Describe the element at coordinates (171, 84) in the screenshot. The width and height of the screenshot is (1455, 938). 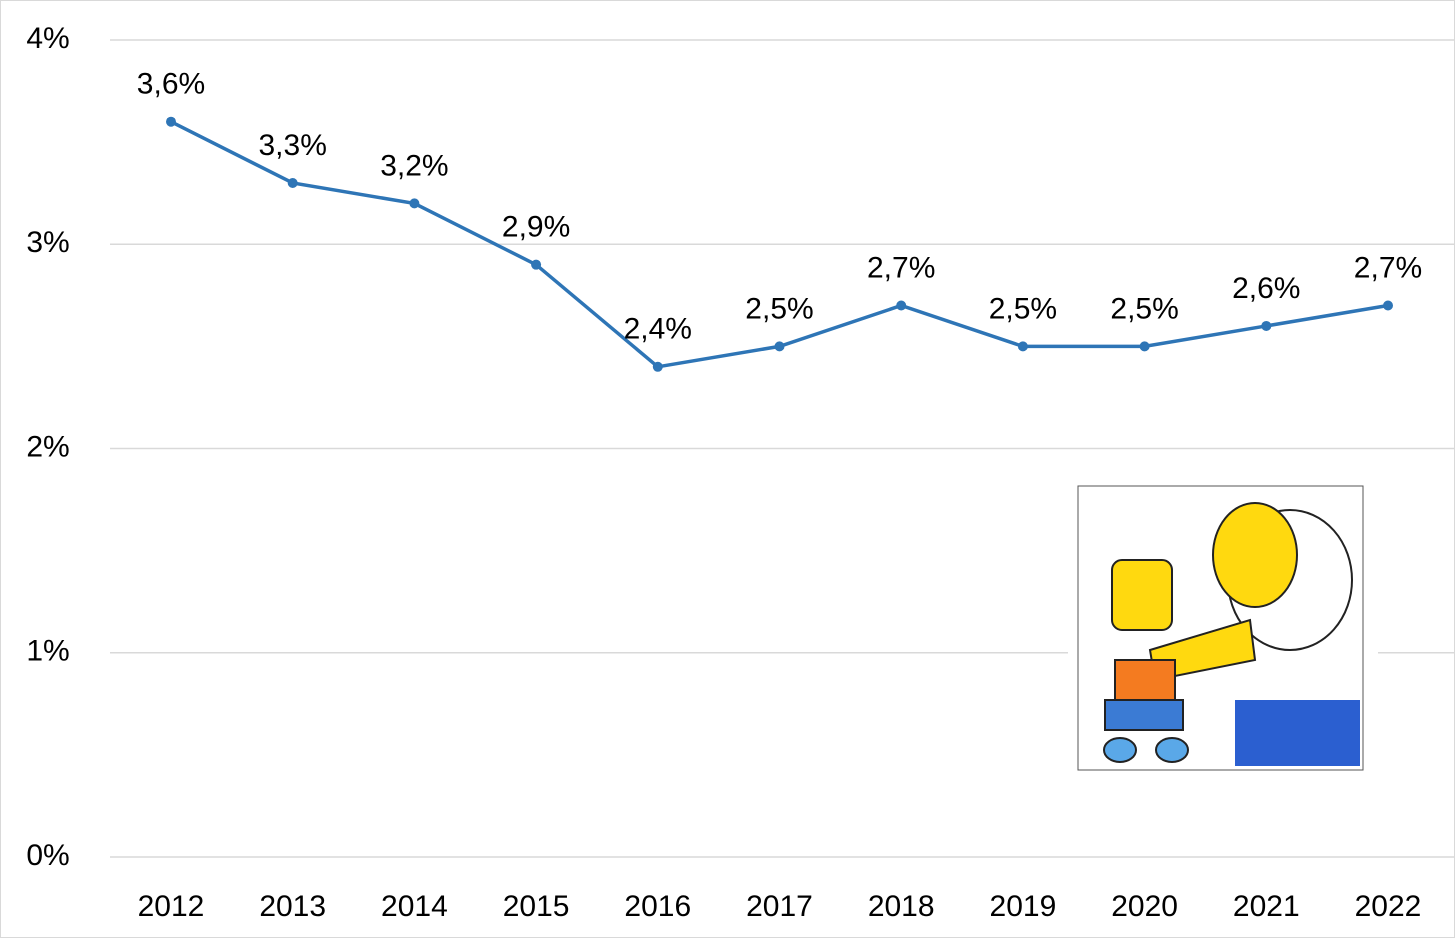
I see `data-label: 3,6%` at that location.